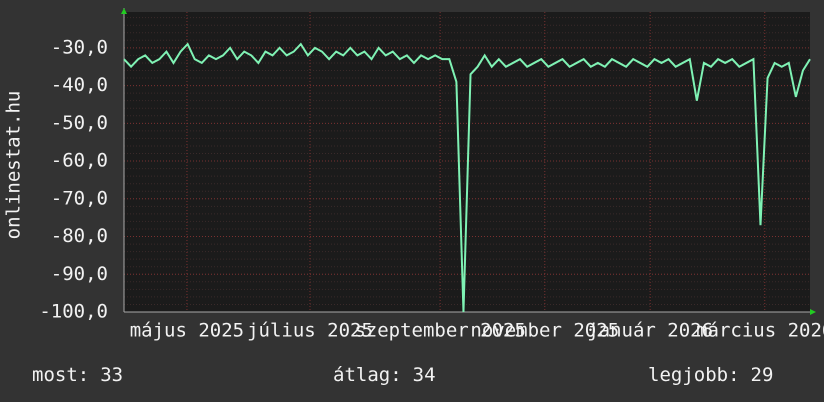 The height and width of the screenshot is (402, 824). What do you see at coordinates (79, 236) in the screenshot?
I see `y-tick-label: -80,0` at bounding box center [79, 236].